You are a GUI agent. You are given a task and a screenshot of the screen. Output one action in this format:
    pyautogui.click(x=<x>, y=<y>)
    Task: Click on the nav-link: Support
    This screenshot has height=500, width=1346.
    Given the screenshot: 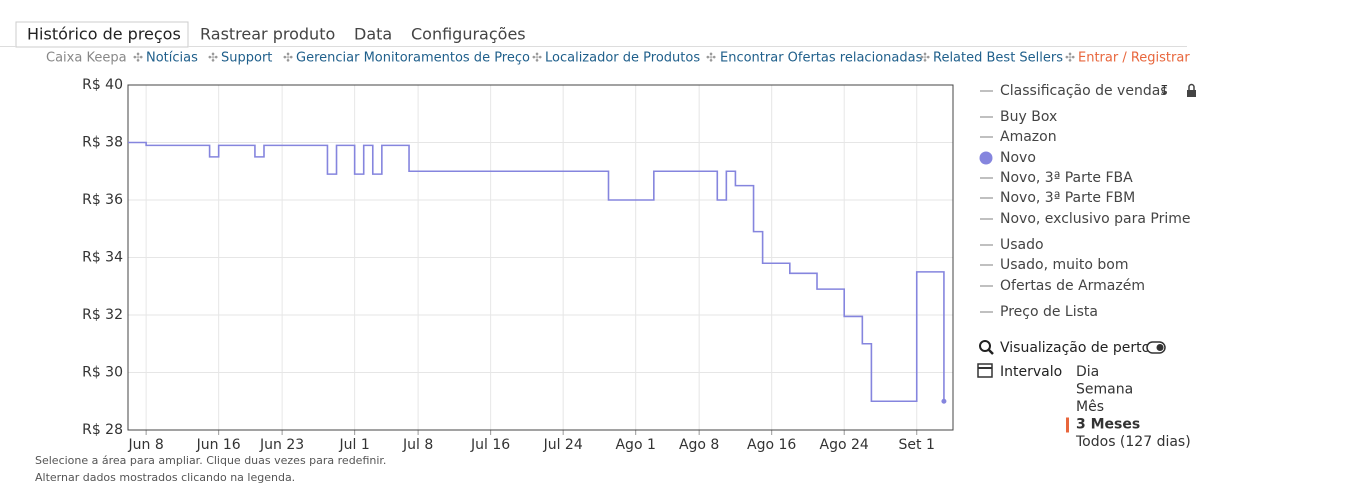 What is the action you would take?
    pyautogui.click(x=246, y=58)
    